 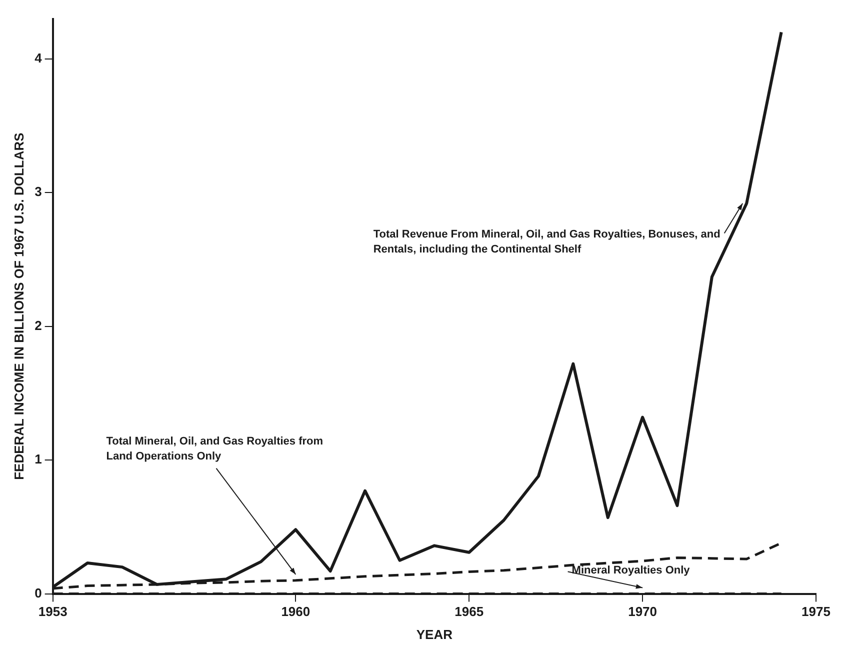 What do you see at coordinates (816, 612) in the screenshot?
I see `x-tick-label: 1975` at bounding box center [816, 612].